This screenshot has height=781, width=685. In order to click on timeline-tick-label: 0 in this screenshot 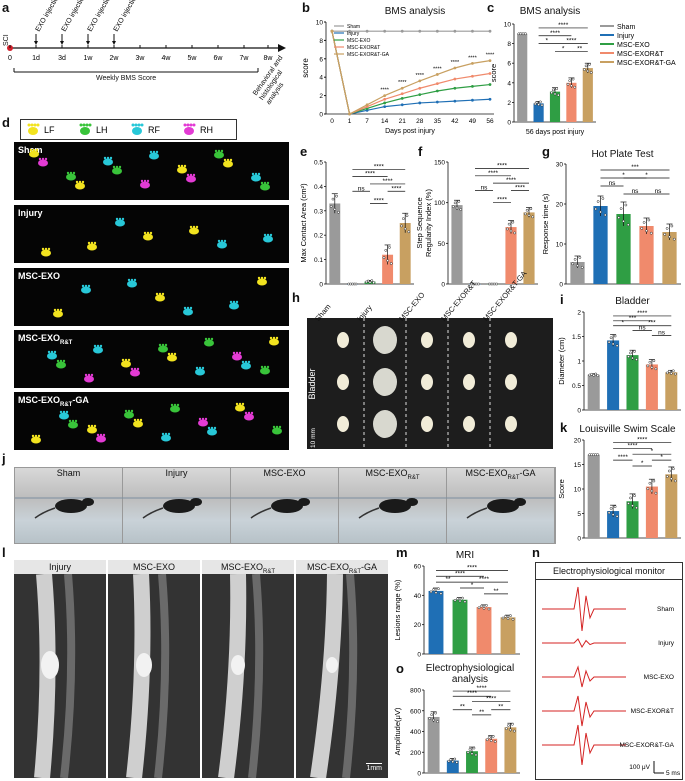, I will do `click(10, 58)`.